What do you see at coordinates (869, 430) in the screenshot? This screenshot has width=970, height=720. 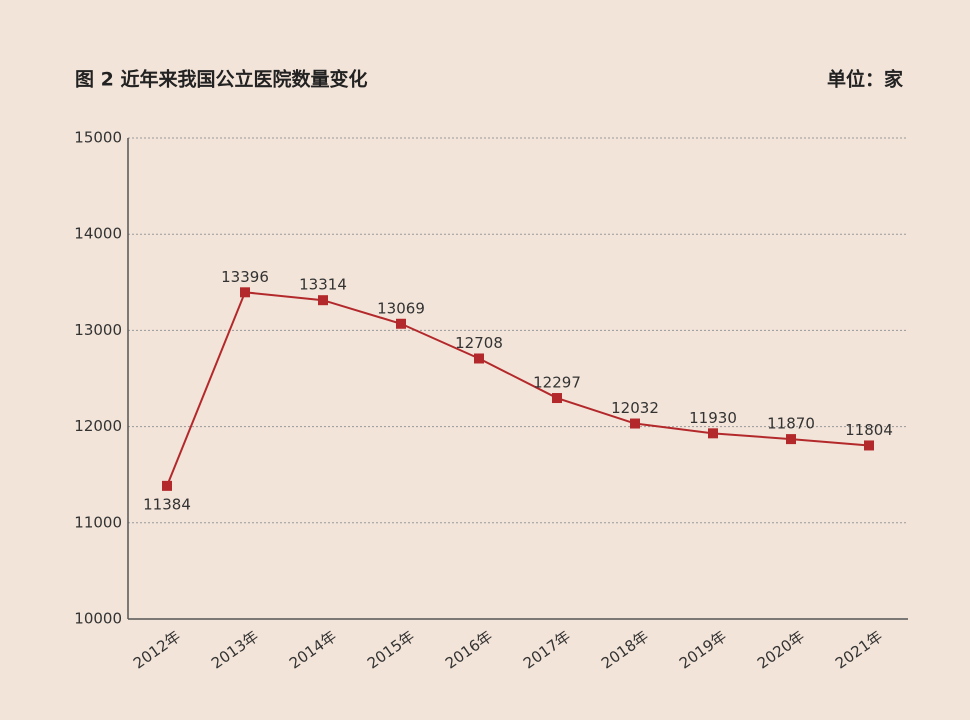 I see `data-label: 11804` at bounding box center [869, 430].